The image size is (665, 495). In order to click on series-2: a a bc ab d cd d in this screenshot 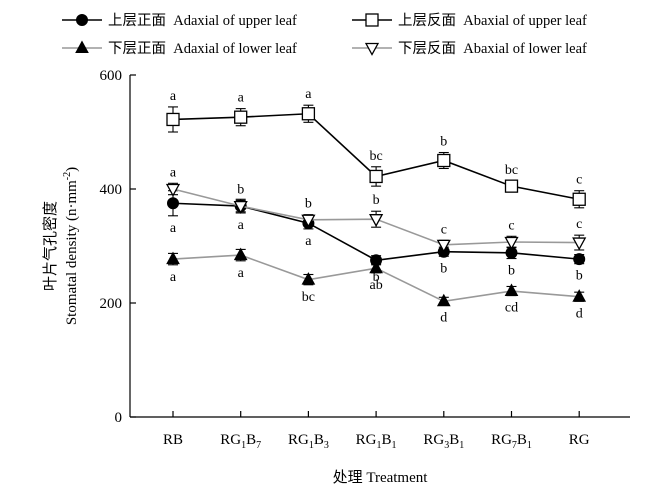, I will do `click(376, 286)`.